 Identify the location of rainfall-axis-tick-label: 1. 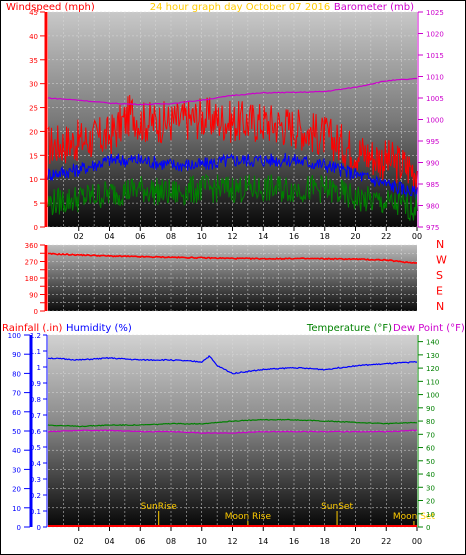
(39, 368).